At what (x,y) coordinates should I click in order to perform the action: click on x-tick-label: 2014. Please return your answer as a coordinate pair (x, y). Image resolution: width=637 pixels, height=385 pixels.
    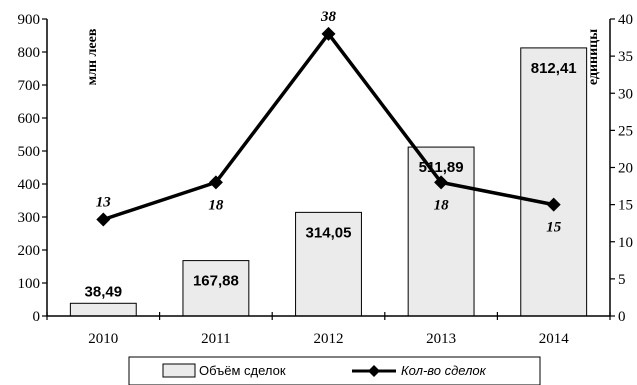
    Looking at the image, I should click on (554, 339).